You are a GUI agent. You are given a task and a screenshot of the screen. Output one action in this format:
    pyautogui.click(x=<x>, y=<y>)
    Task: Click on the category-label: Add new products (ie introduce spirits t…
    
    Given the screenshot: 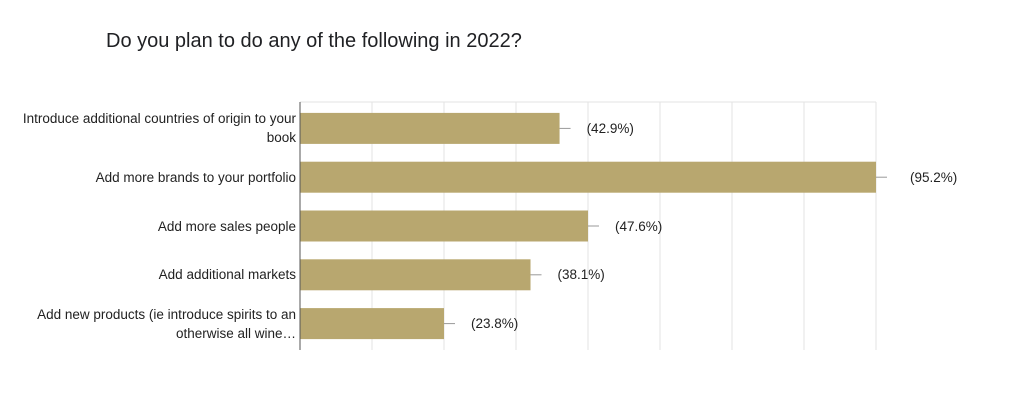 What is the action you would take?
    pyautogui.click(x=166, y=323)
    